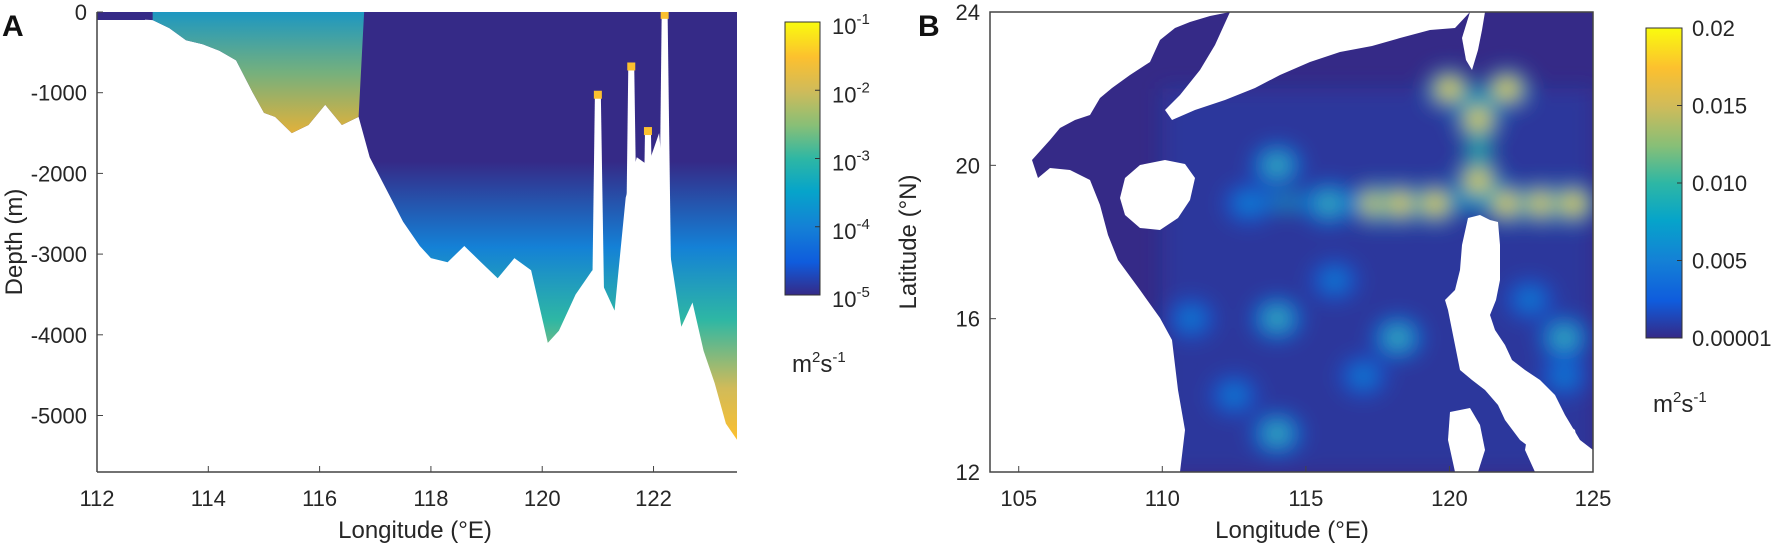 The height and width of the screenshot is (555, 1772). Describe the element at coordinates (59, 335) in the screenshot. I see `svg-text: -4000` at that location.